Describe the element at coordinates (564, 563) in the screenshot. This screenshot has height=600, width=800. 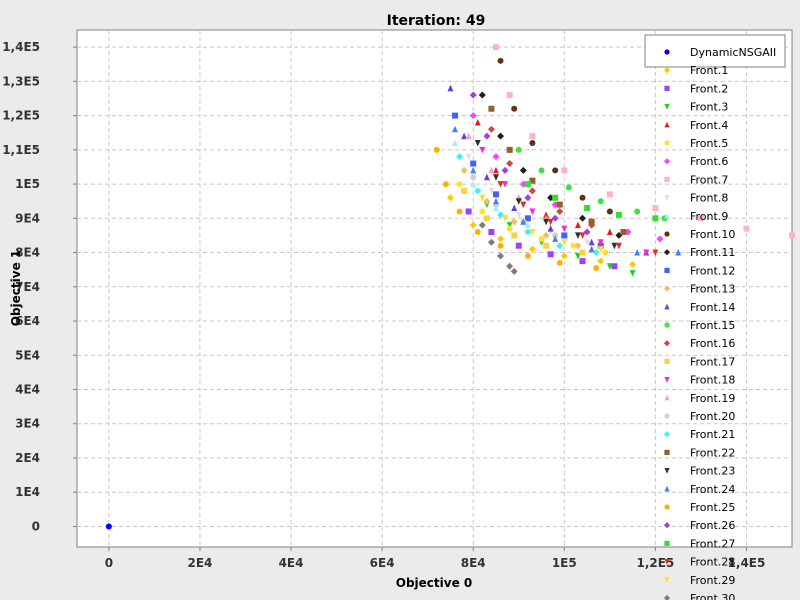
I see `x-tick-label: 1E5` at that location.